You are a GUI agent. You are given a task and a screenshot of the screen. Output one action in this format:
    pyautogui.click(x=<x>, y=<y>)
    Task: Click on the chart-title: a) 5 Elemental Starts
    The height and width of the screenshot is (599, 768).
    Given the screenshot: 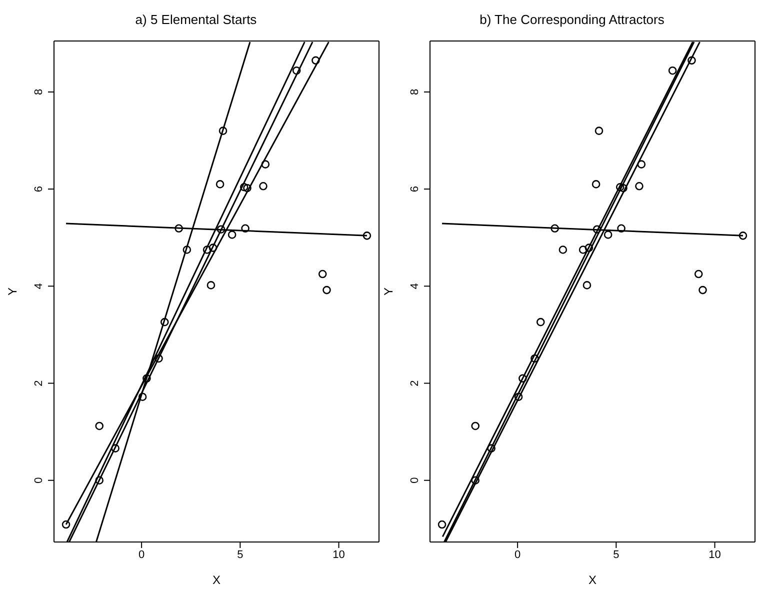 What is the action you would take?
    pyautogui.click(x=196, y=20)
    